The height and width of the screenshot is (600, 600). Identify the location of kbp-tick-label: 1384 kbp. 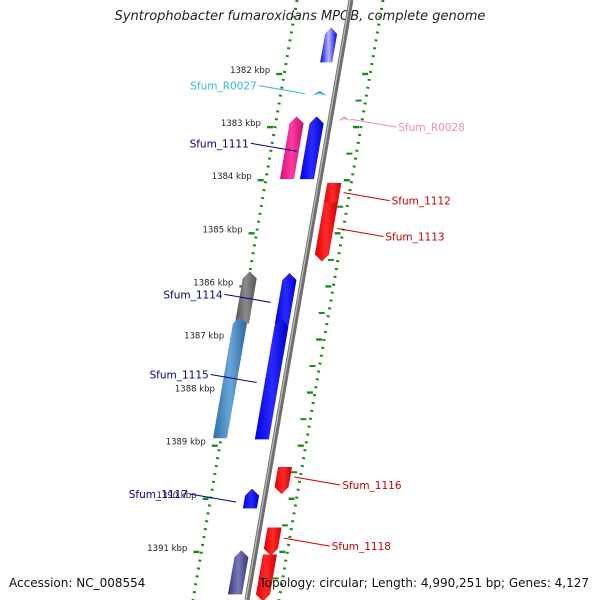
(232, 177).